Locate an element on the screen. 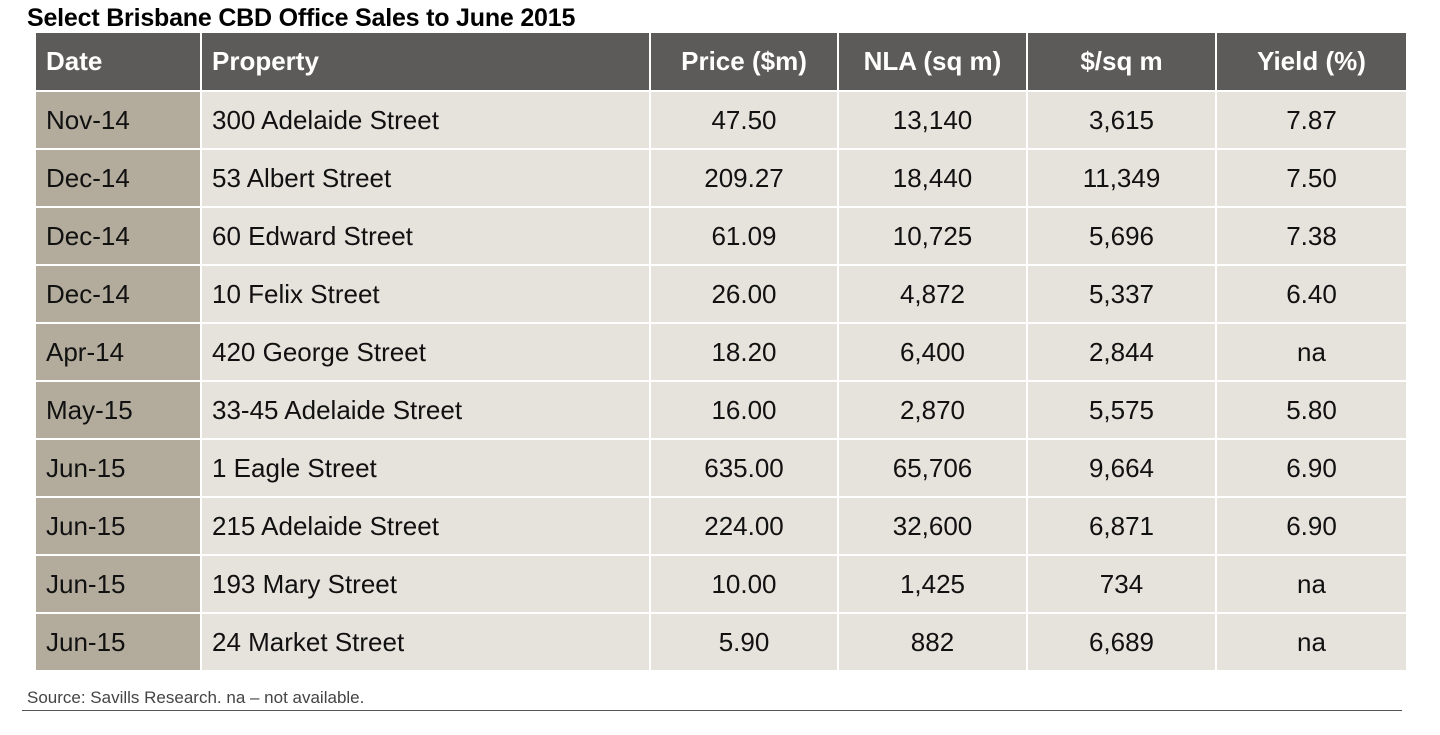 The width and height of the screenshot is (1440, 735). column-header-nla: NLA (sq m) is located at coordinates (933, 62).